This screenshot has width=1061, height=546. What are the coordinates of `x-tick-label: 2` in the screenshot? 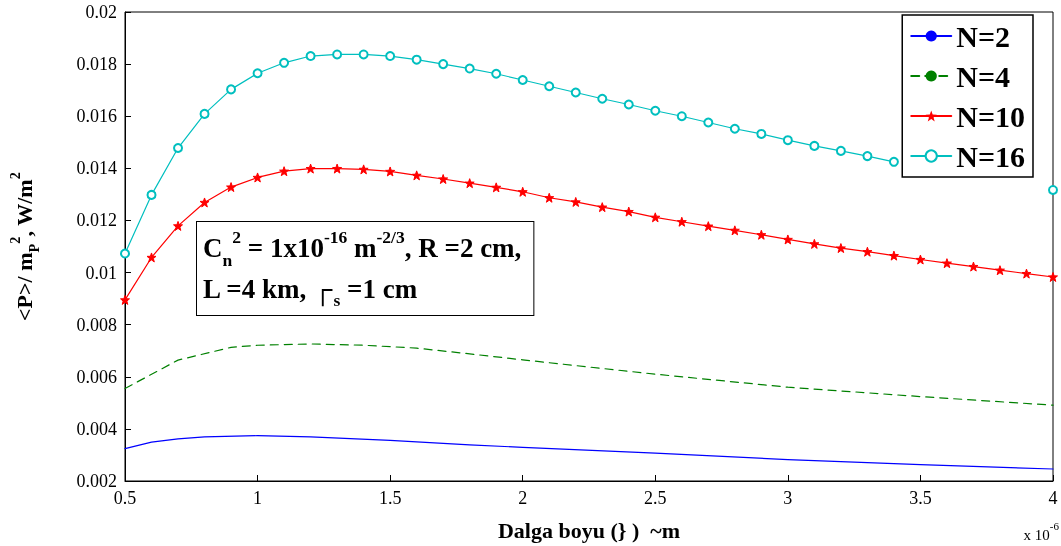 It's located at (523, 498).